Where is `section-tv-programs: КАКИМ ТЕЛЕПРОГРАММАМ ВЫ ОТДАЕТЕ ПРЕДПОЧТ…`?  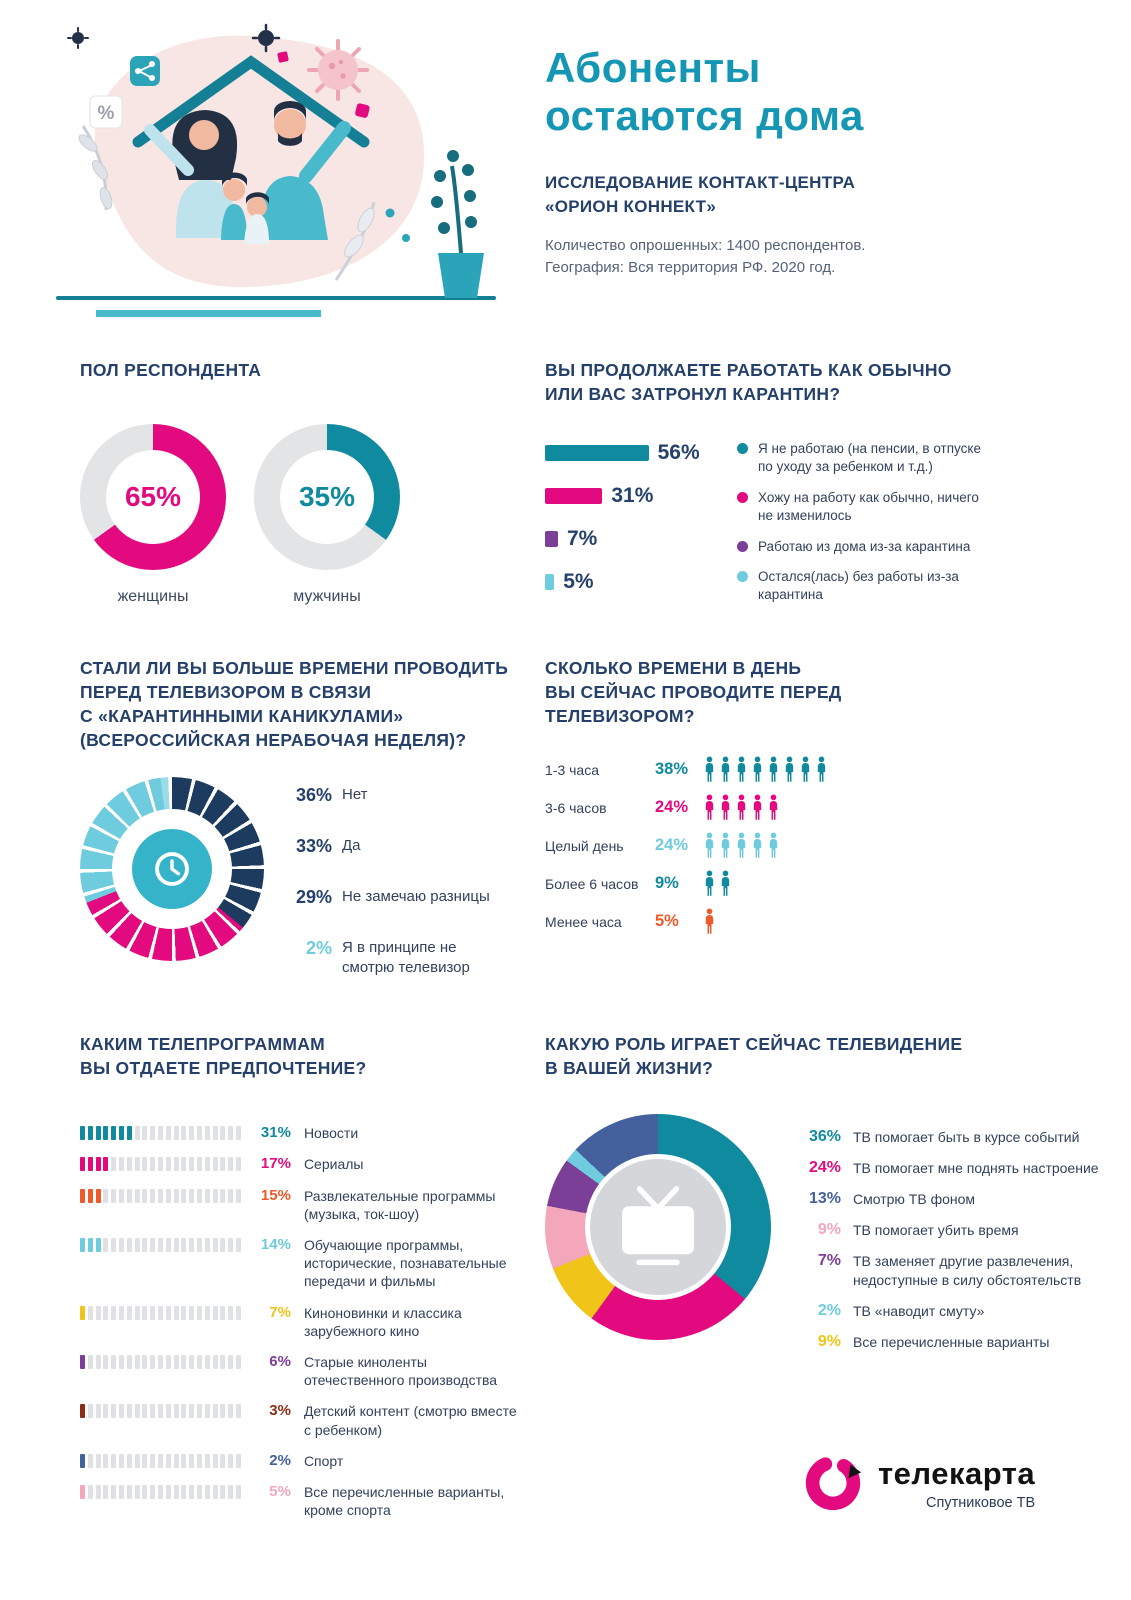
section-tv-programs: КАКИМ ТЕЛЕПРОГРАММАМ ВЫ ОТДАЕТЕ ПРЕДПОЧТ… is located at coordinates (315, 1282).